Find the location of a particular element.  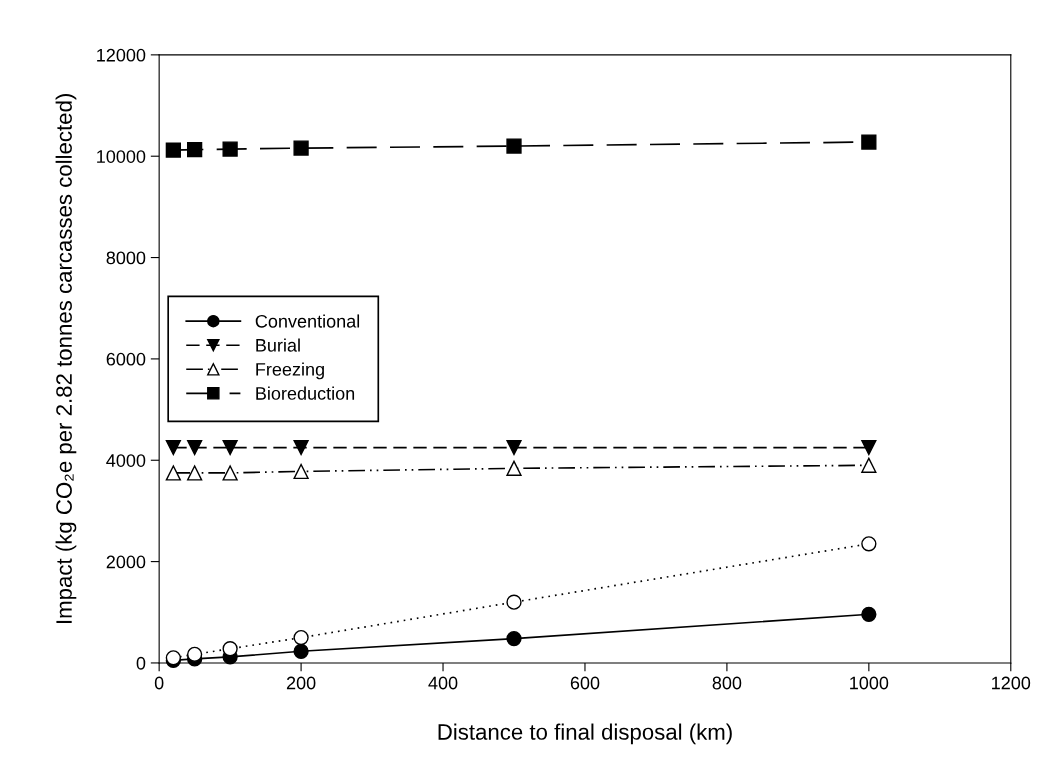

x-tick-label: 400 is located at coordinates (443, 683).